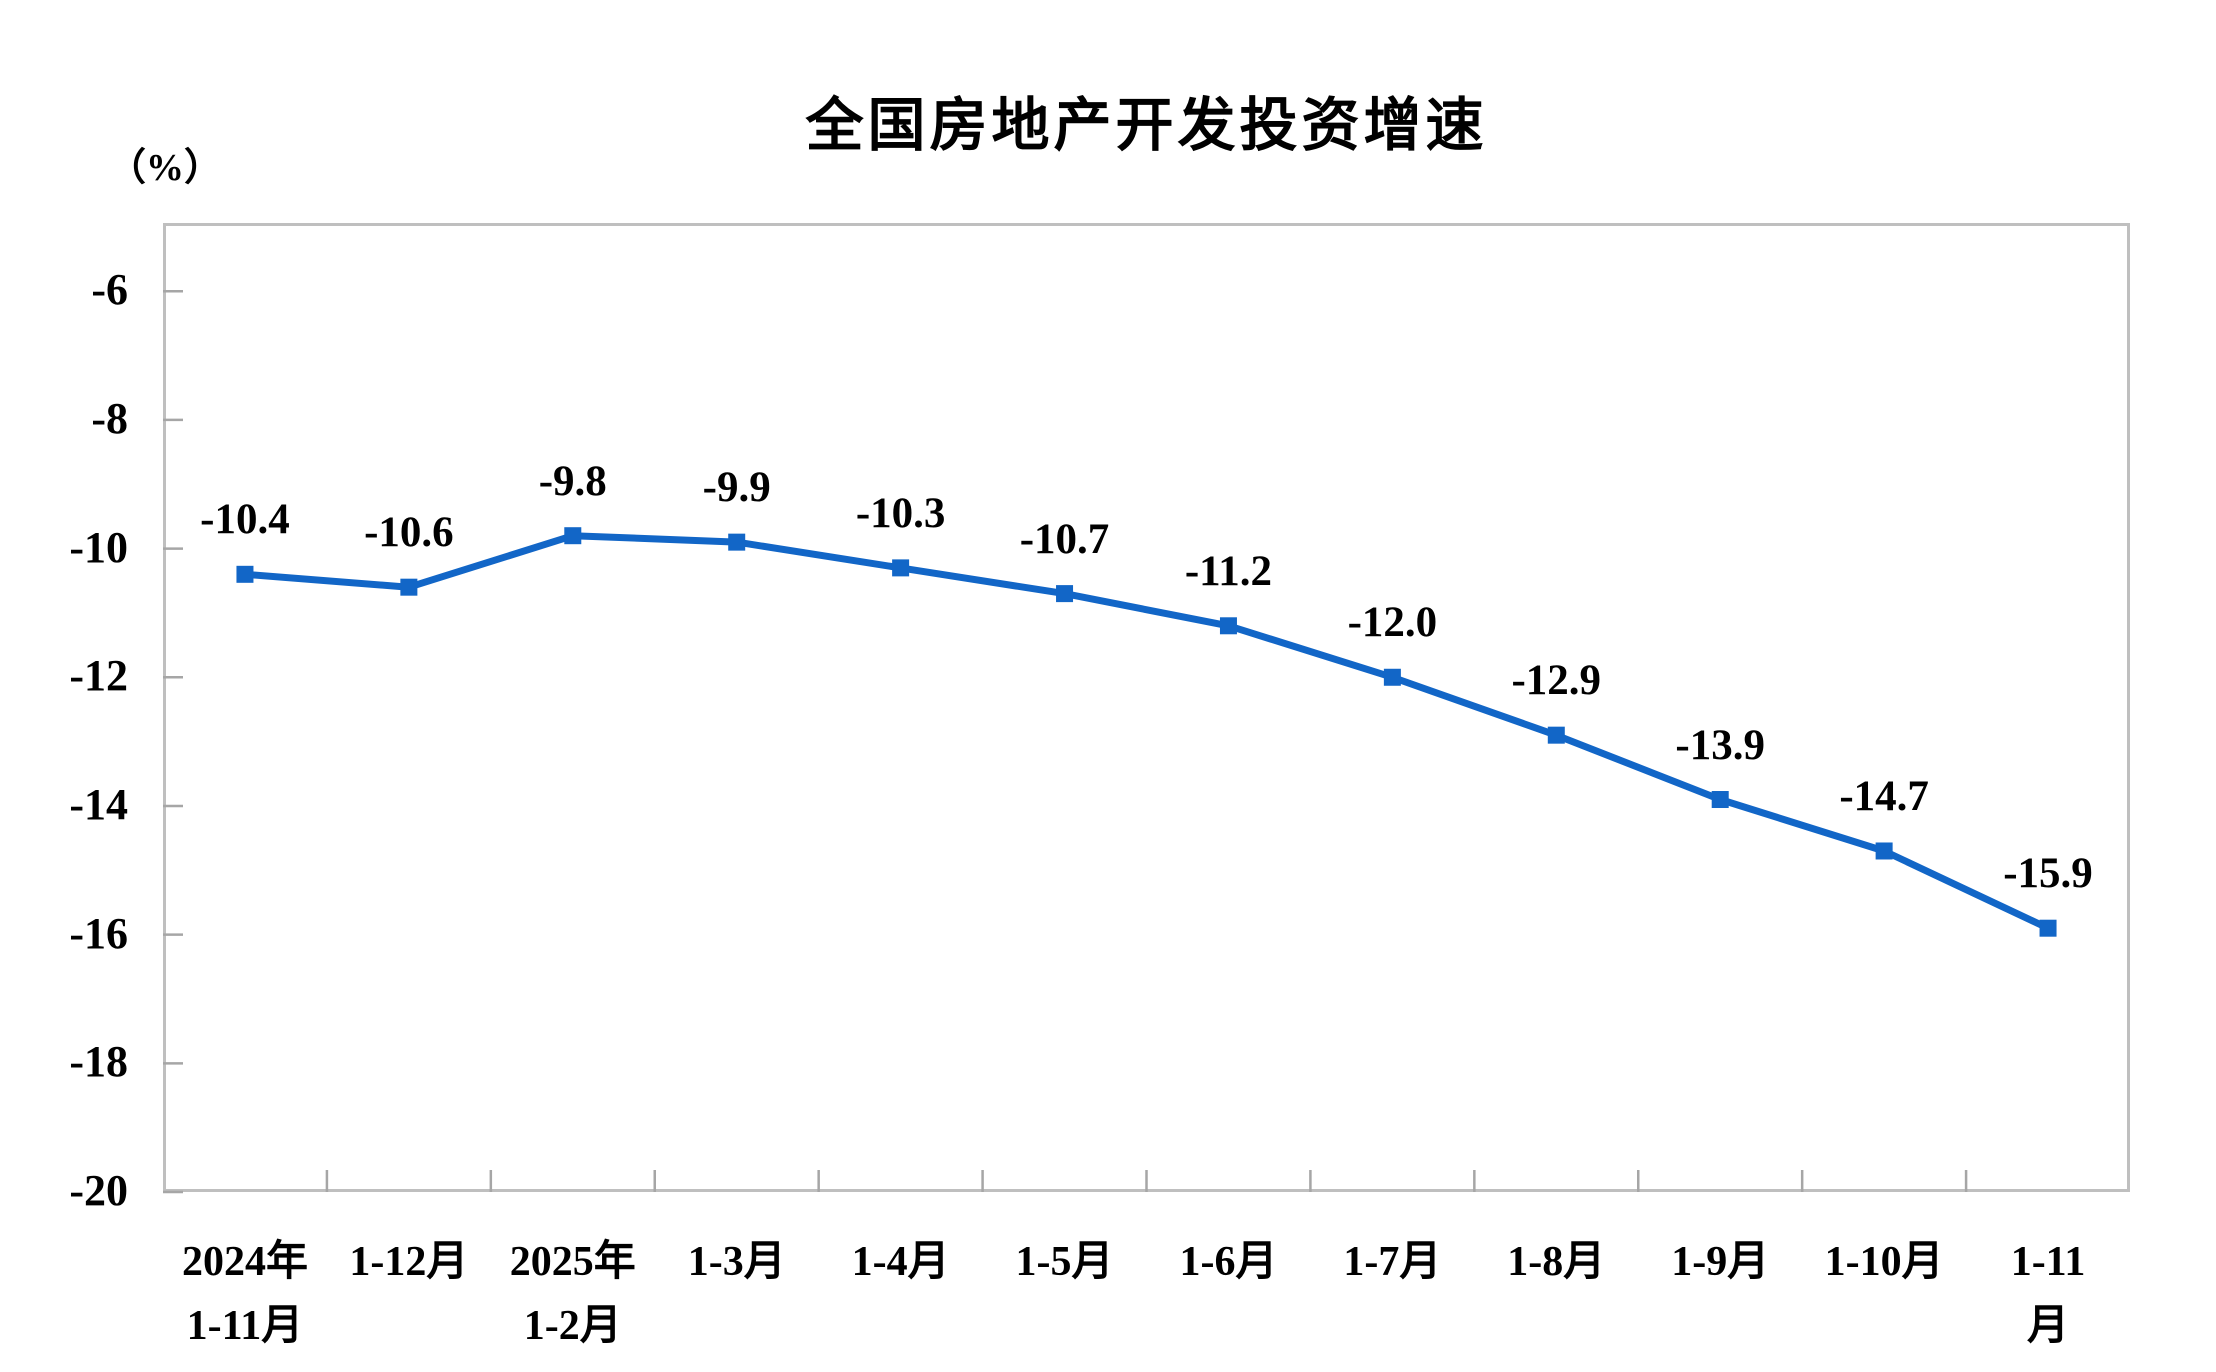 The image size is (2216, 1372). What do you see at coordinates (572, 1294) in the screenshot?
I see `x-category-label: 2025年 1-2月` at bounding box center [572, 1294].